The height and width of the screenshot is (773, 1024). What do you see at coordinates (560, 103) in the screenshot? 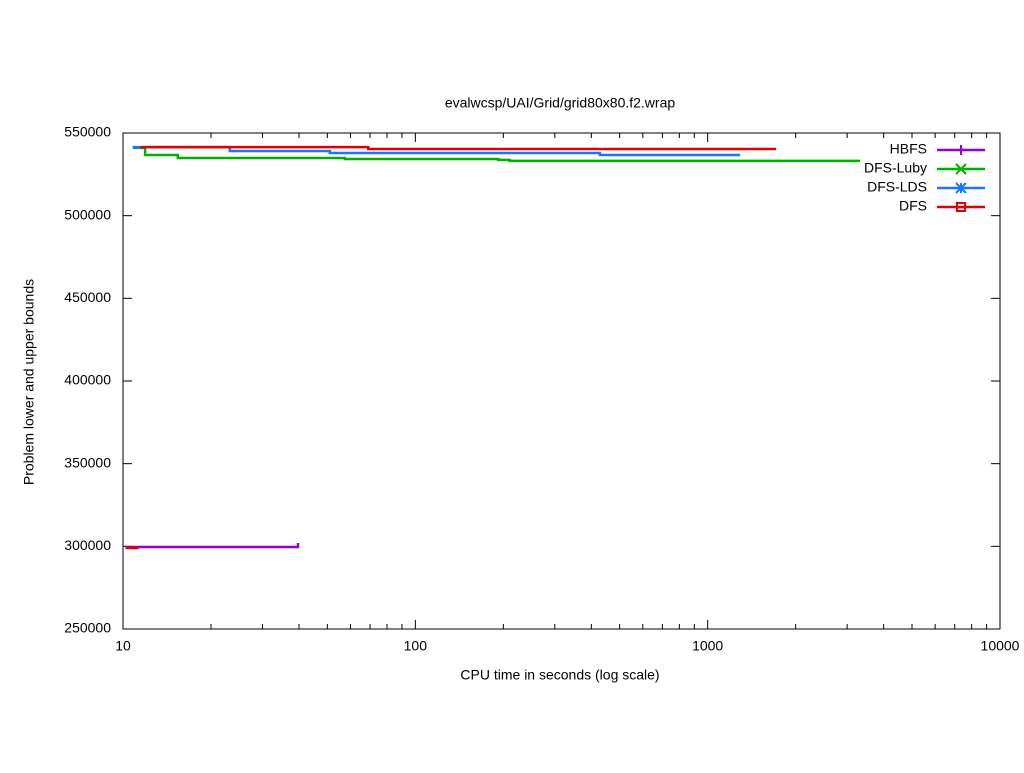
I see `chart-title: evalwcsp/UAI/Grid/grid80x80.f2.wrap` at bounding box center [560, 103].